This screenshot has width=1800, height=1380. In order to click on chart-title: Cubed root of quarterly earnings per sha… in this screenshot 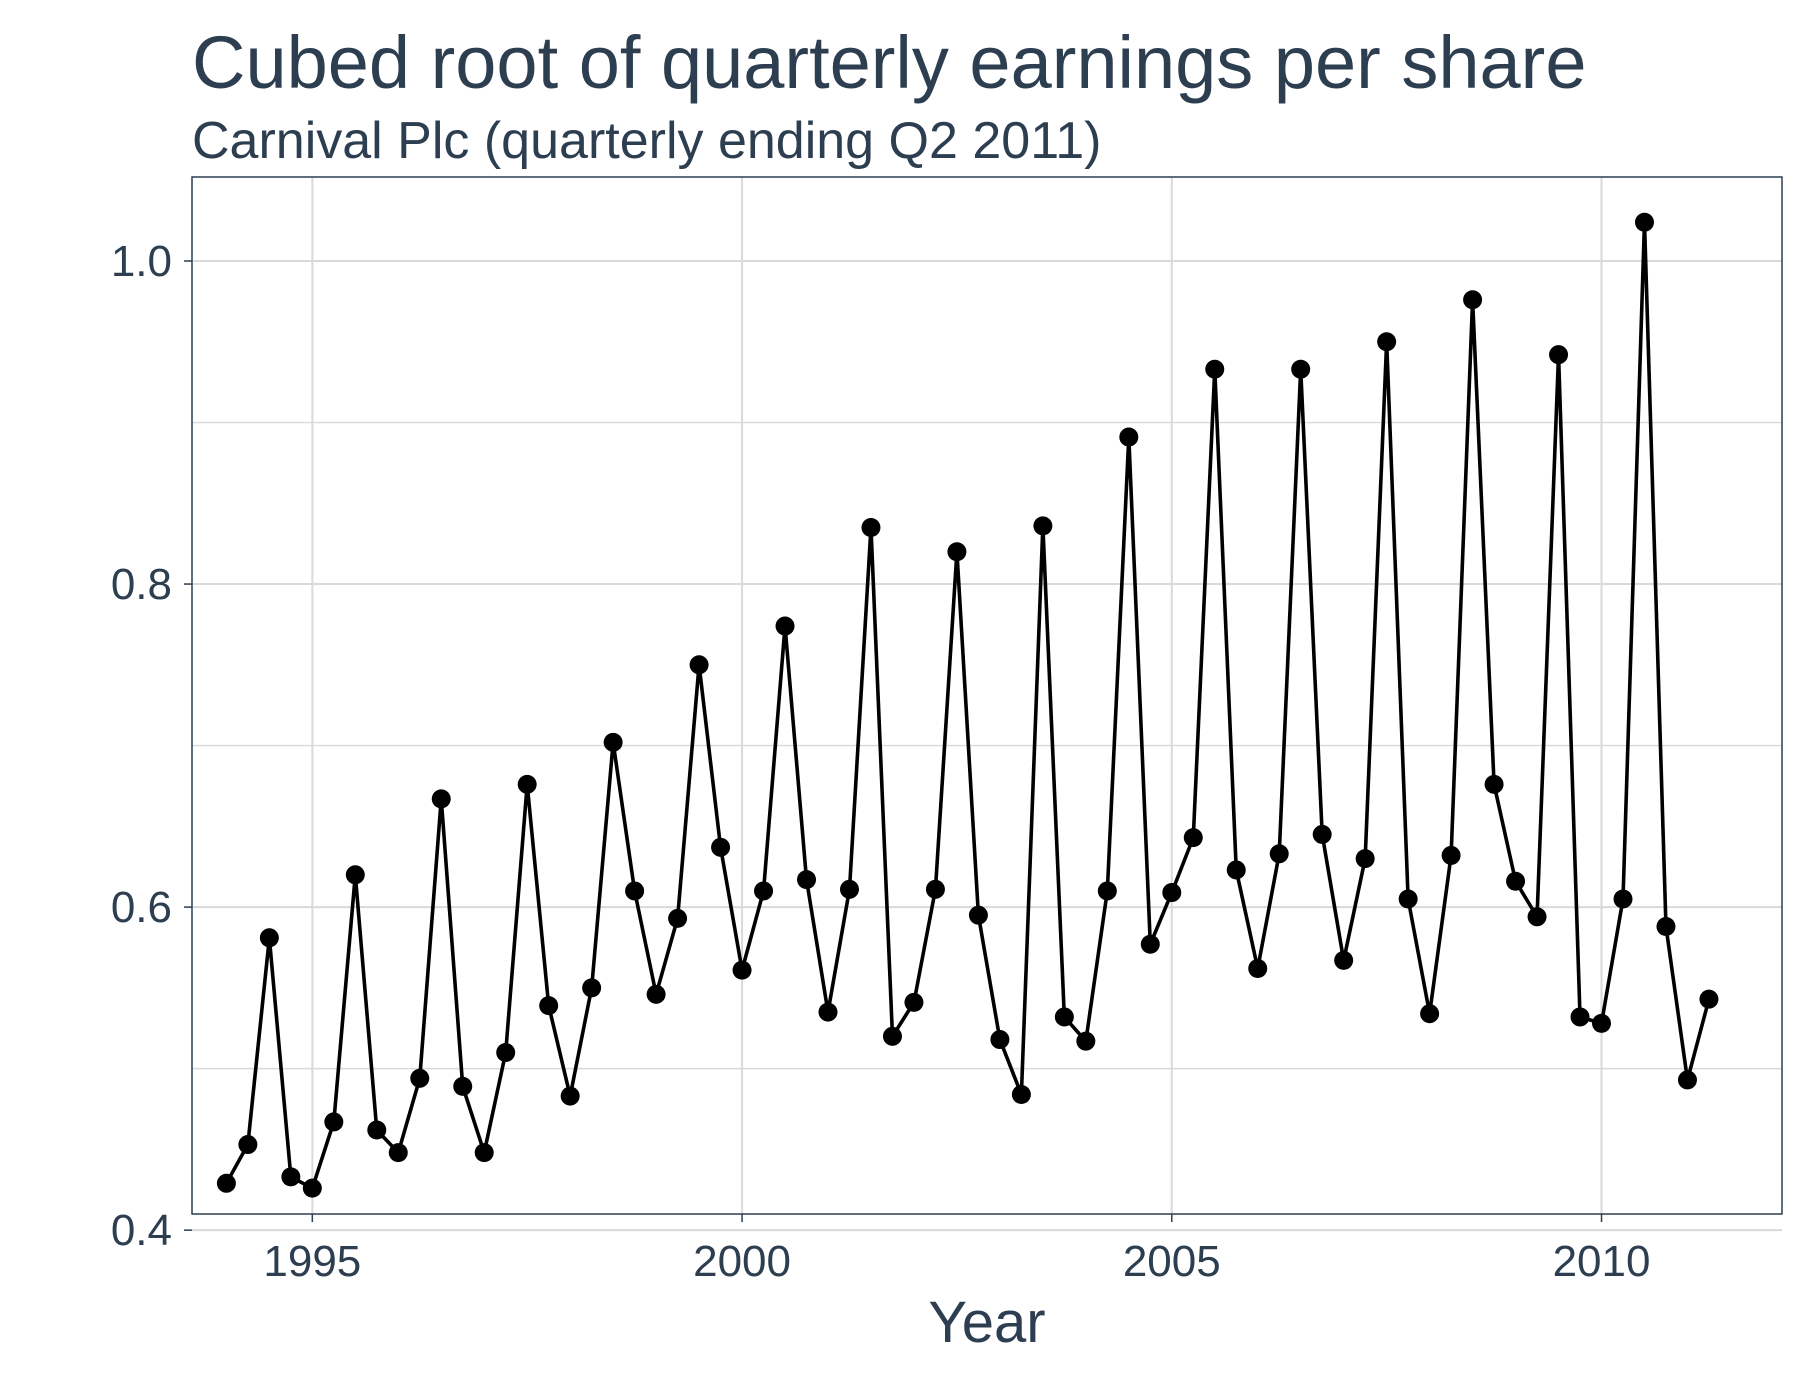, I will do `click(889, 62)`.